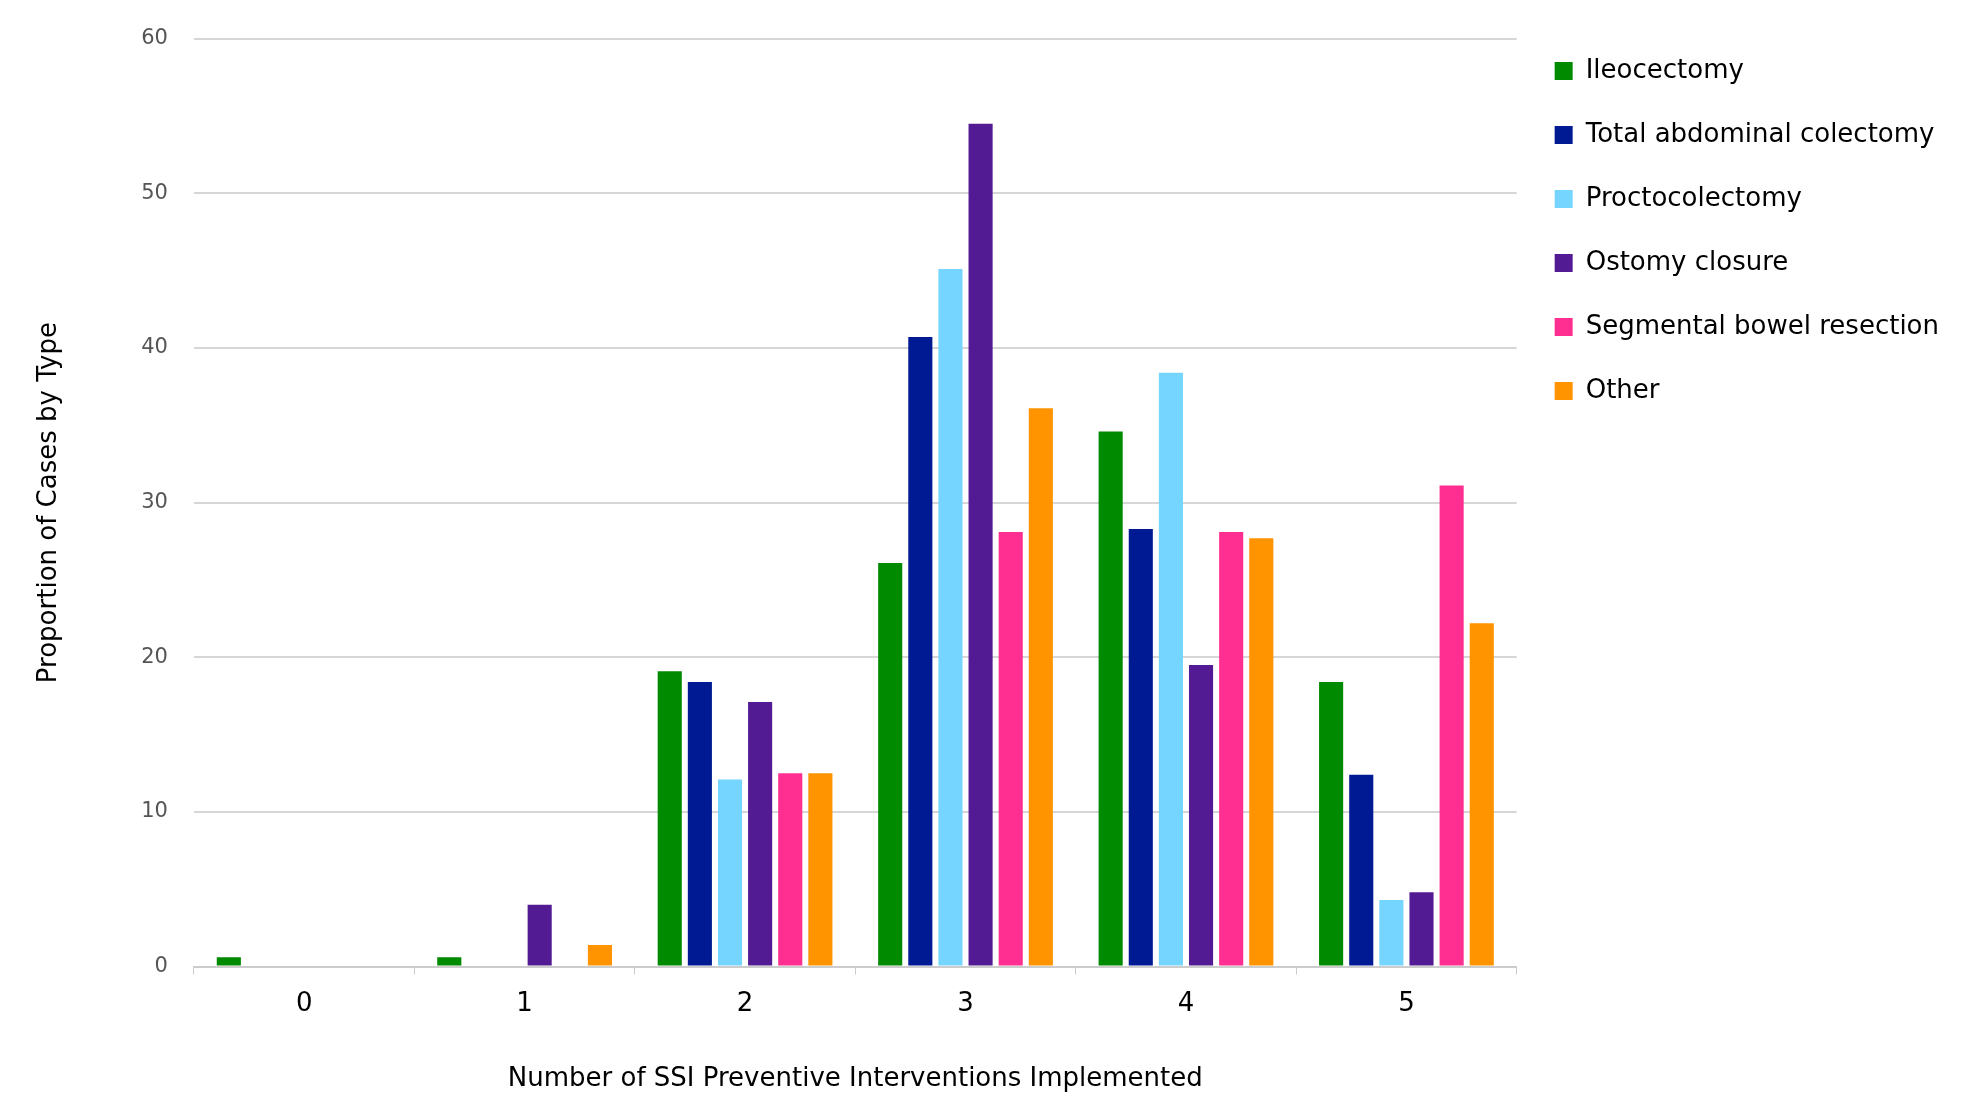 The width and height of the screenshot is (1969, 1109). What do you see at coordinates (1186, 1001) in the screenshot?
I see `x-tick-label: 4` at bounding box center [1186, 1001].